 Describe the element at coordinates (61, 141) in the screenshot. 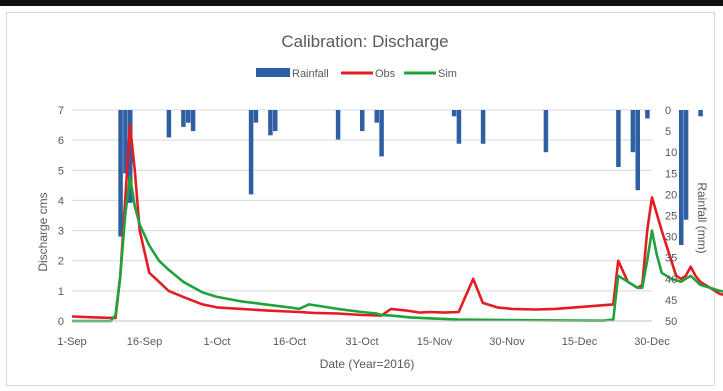

I see `y-tick-label: 6` at that location.